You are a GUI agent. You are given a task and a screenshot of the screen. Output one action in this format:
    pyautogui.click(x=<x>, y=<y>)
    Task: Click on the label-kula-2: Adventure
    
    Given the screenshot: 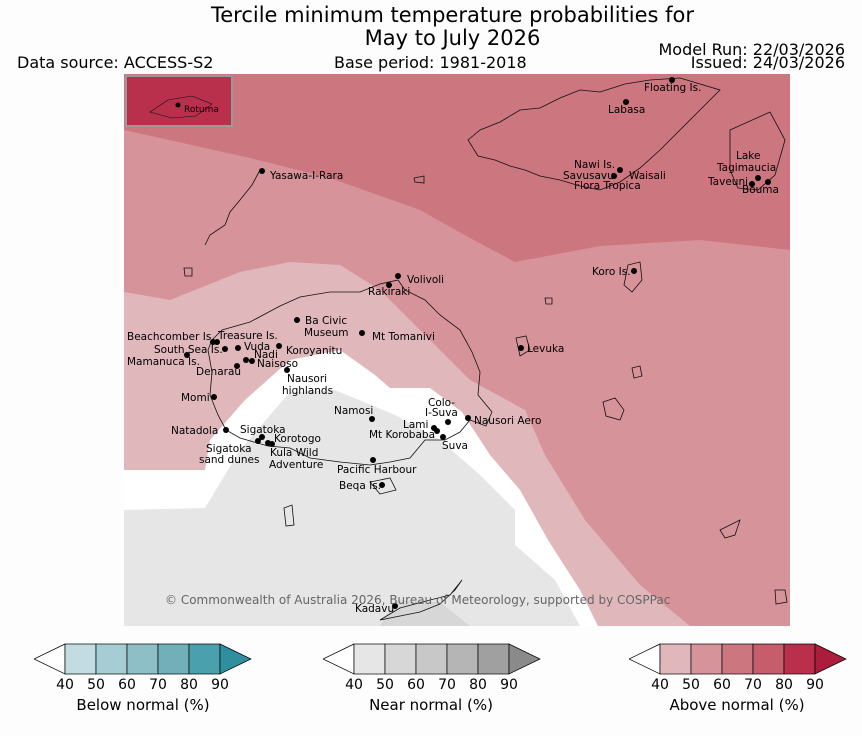 What is the action you would take?
    pyautogui.click(x=296, y=465)
    